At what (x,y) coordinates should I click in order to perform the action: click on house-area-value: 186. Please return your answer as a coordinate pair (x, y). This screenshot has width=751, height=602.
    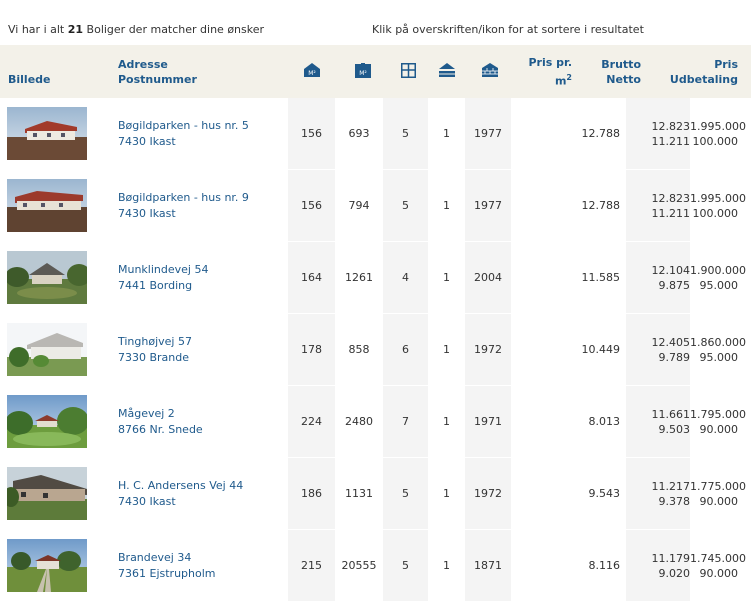
    Looking at the image, I should click on (311, 493).